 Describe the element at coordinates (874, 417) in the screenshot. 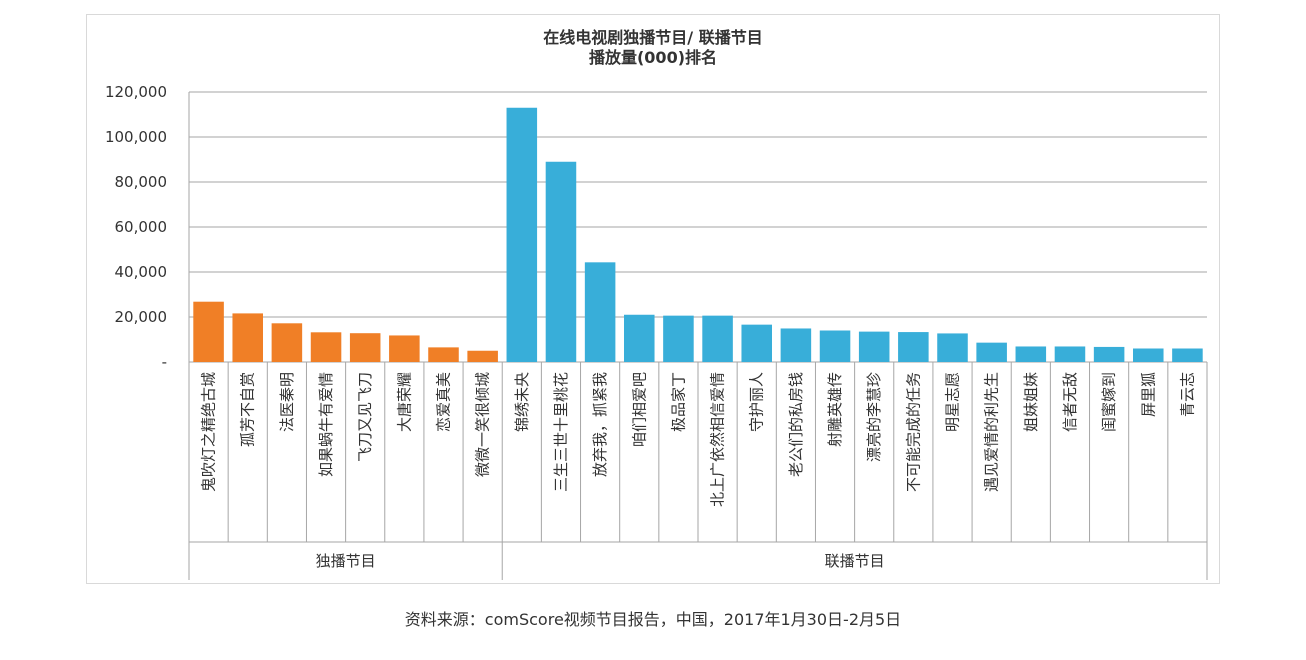

I see `x-category-label: 漂亮的李慧珍` at that location.